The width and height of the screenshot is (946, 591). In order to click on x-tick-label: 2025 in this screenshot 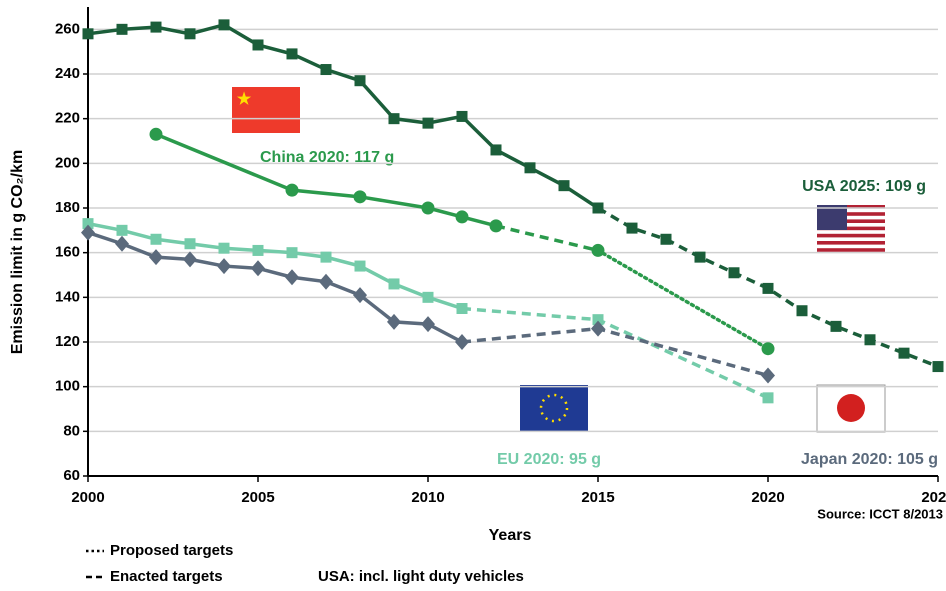, I will do `click(933, 497)`.